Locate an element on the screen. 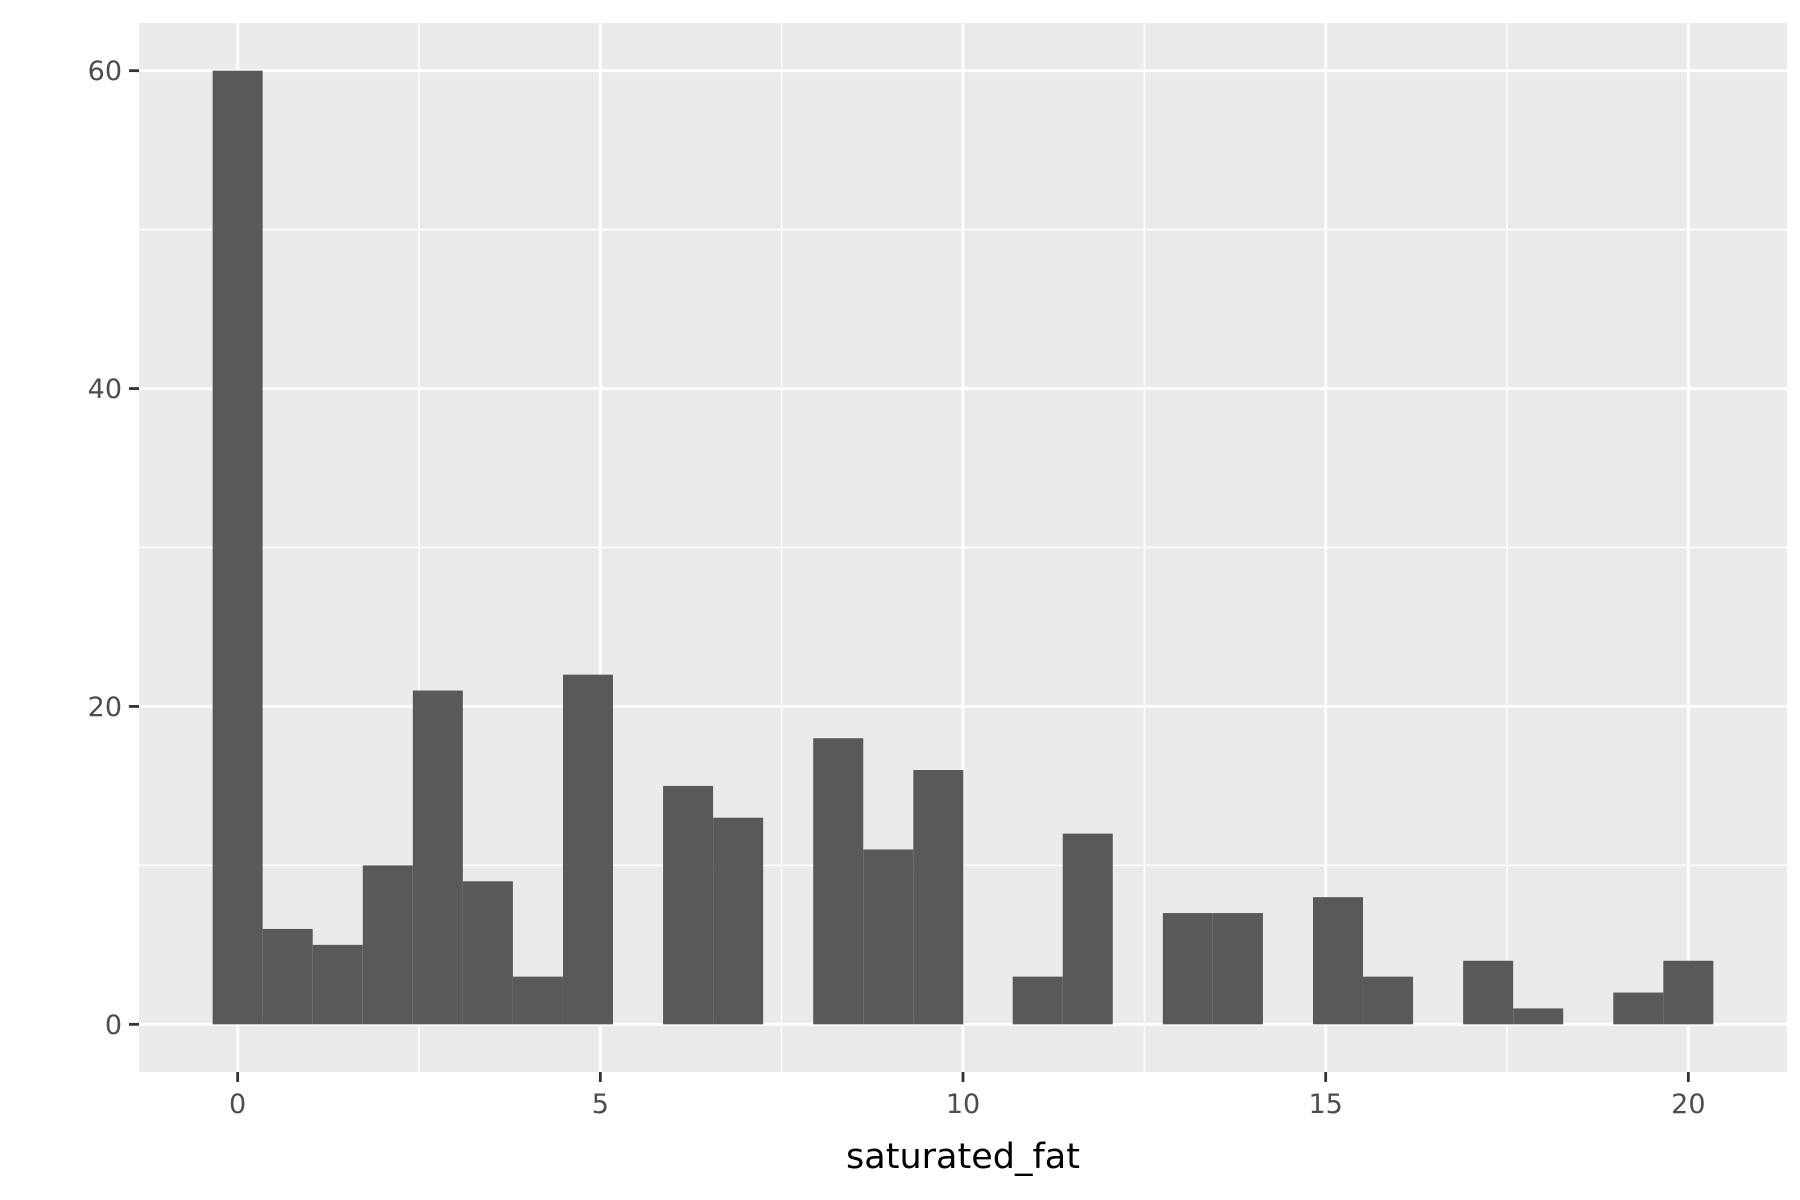 The width and height of the screenshot is (1800, 1200). x-tick-label: 15 is located at coordinates (1325, 1104).